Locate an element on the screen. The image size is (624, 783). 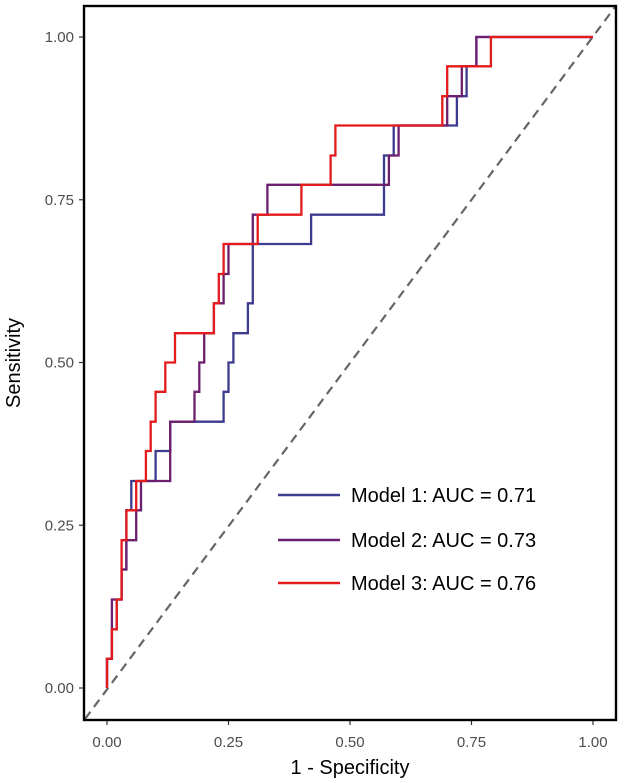
y-tick-label: 0.50 is located at coordinates (59, 363).